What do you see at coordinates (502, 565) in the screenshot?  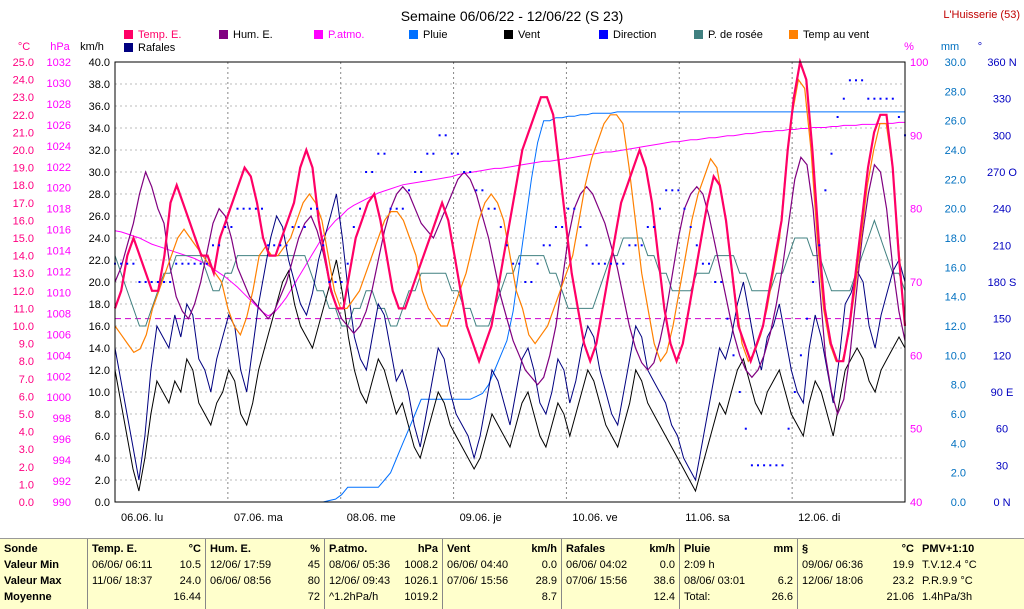 I see `stats-cell-row: 06/06/ 04:40 0.0` at bounding box center [502, 565].